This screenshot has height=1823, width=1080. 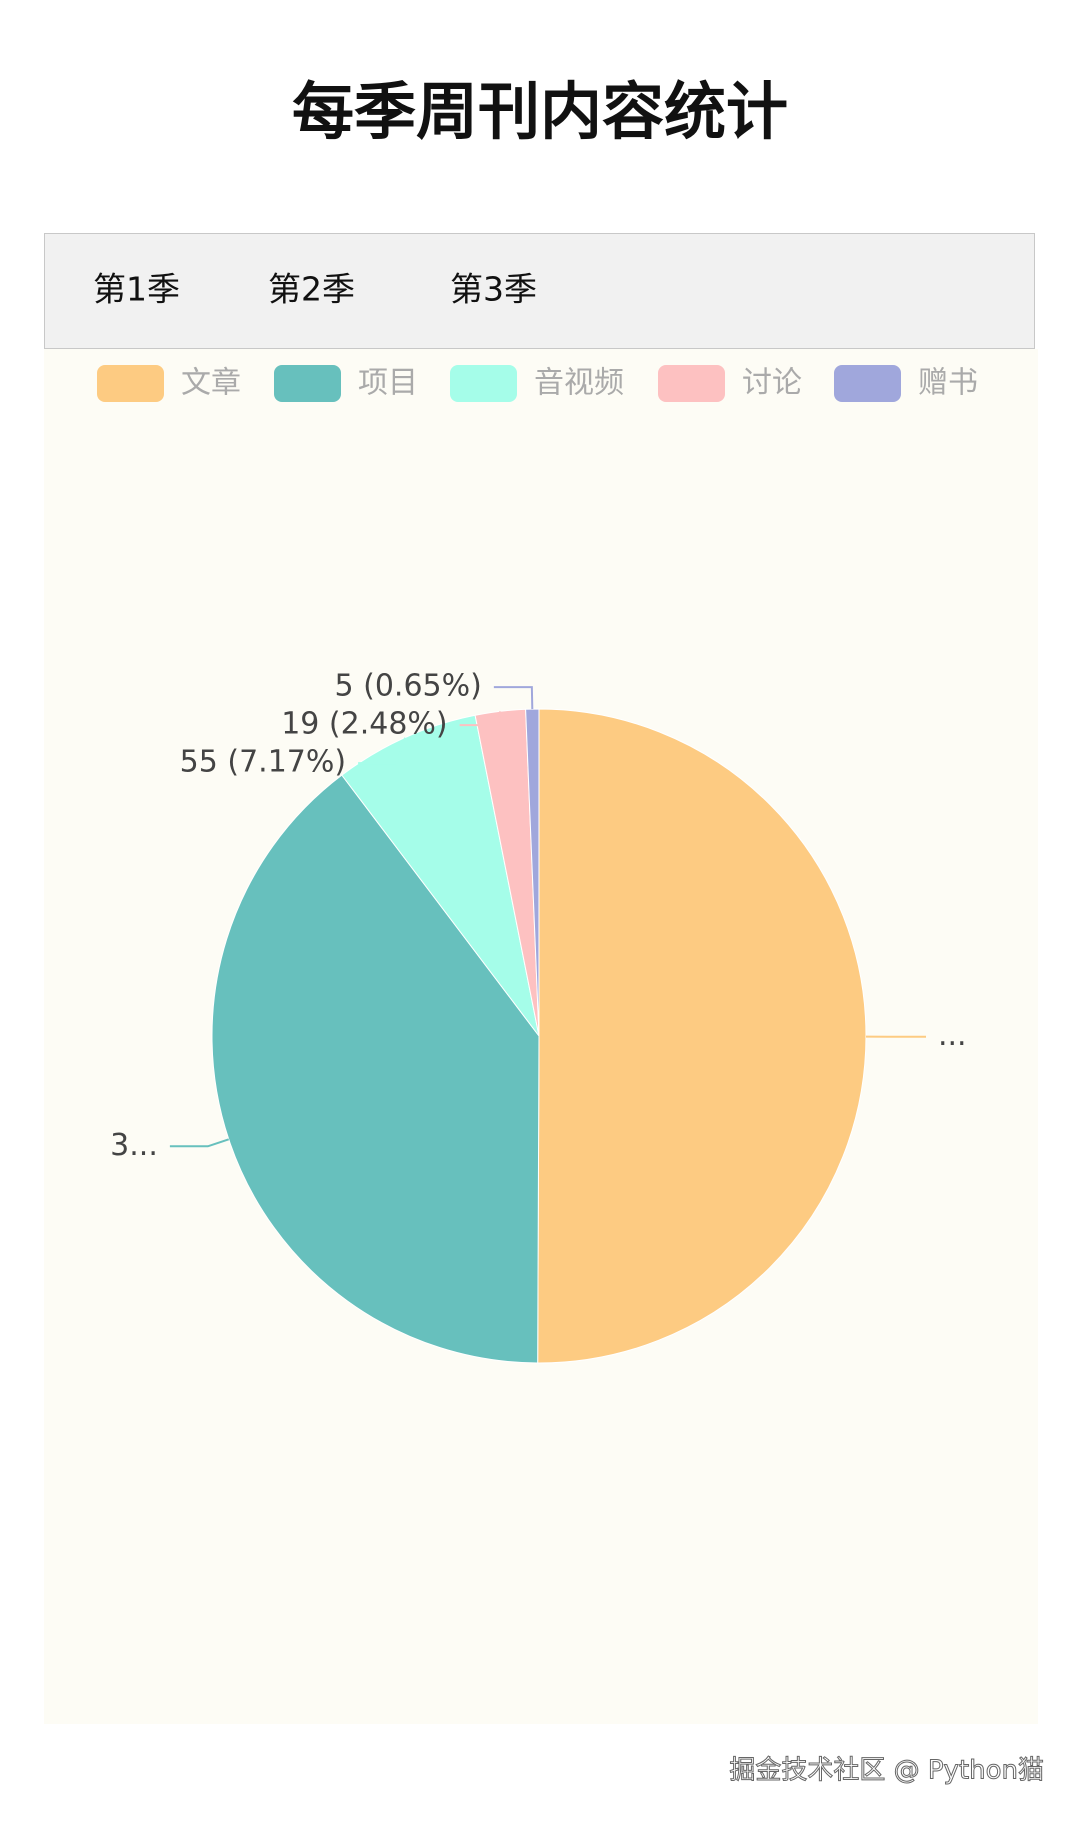 What do you see at coordinates (579, 383) in the screenshot?
I see `legend-label: 音视频` at bounding box center [579, 383].